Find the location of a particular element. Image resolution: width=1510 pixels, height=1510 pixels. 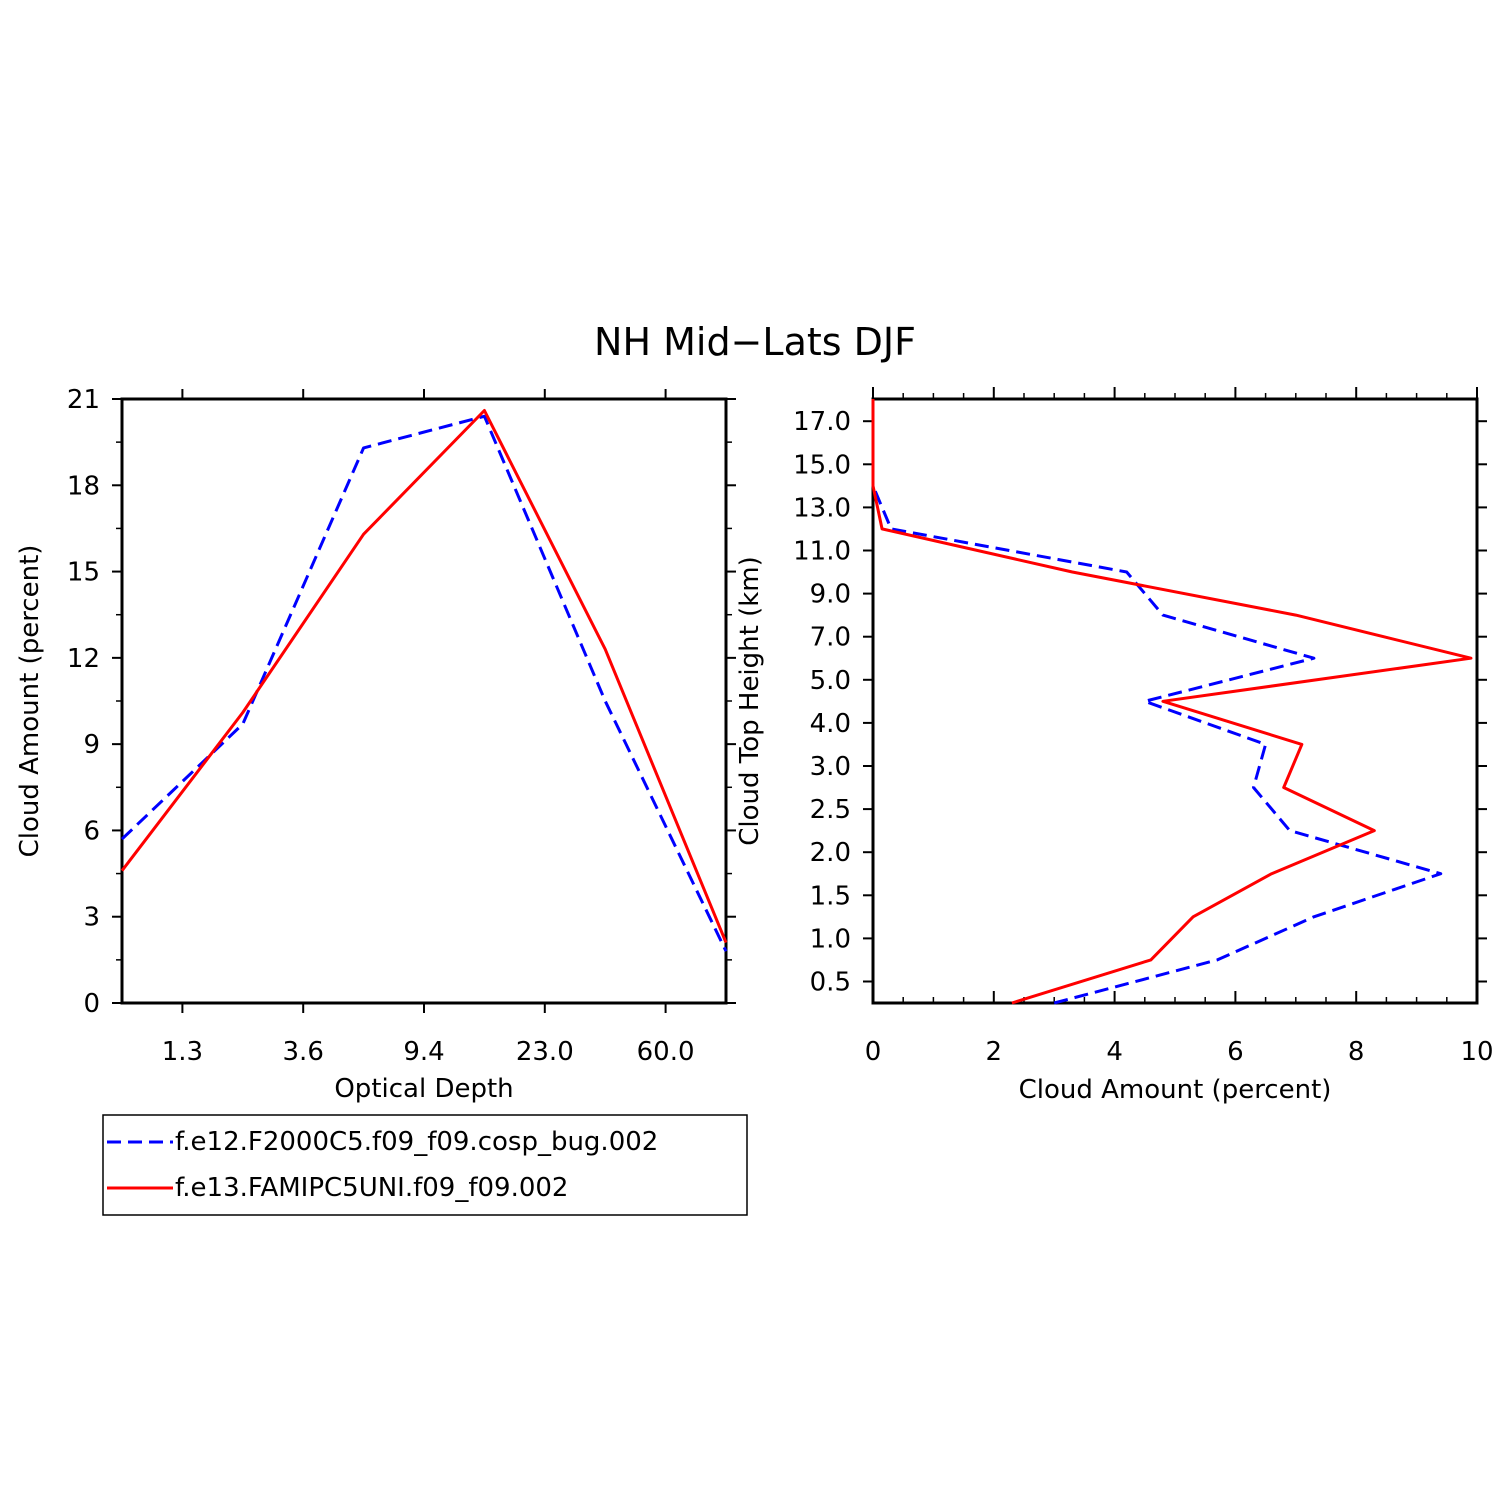

left-y-tick-label: 15 is located at coordinates (83, 573).